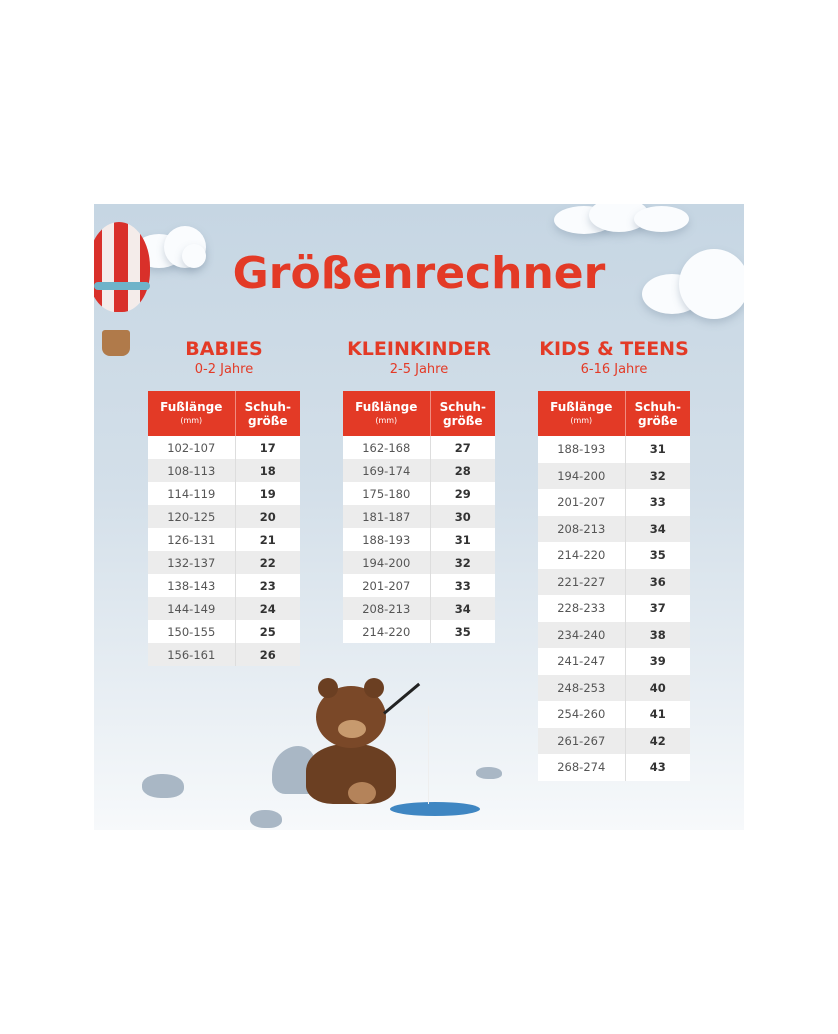  Describe the element at coordinates (192, 493) in the screenshot. I see `foot-length-cell: 114-119` at that location.